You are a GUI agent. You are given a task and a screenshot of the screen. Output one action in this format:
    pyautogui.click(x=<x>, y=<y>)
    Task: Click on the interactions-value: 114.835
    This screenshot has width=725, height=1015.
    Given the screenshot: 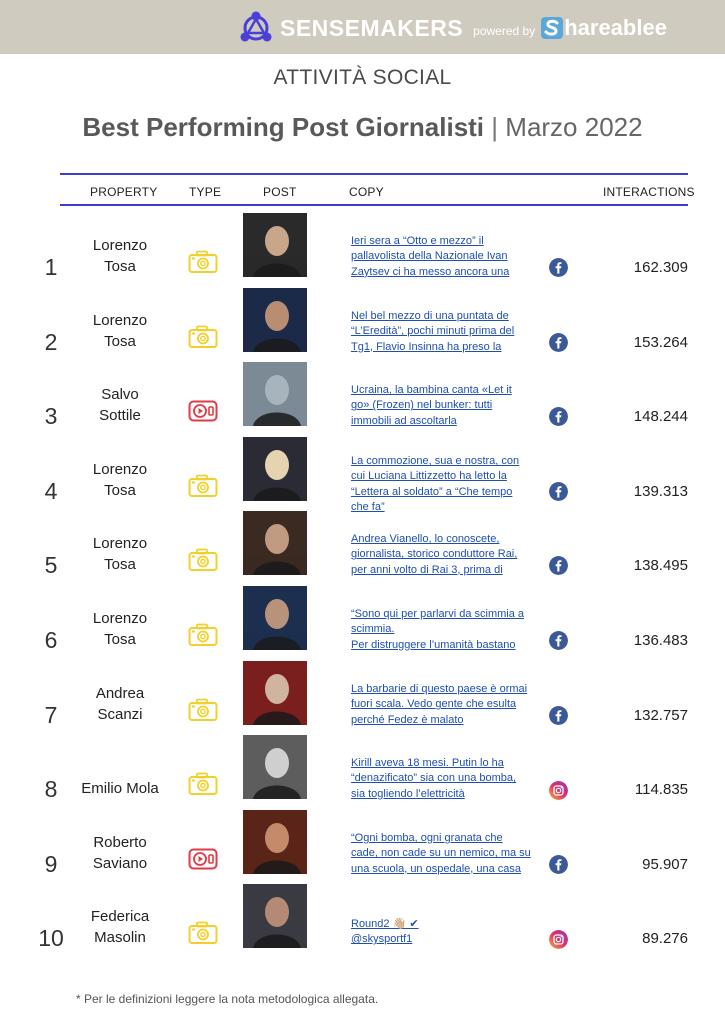 What is the action you would take?
    pyautogui.click(x=661, y=789)
    